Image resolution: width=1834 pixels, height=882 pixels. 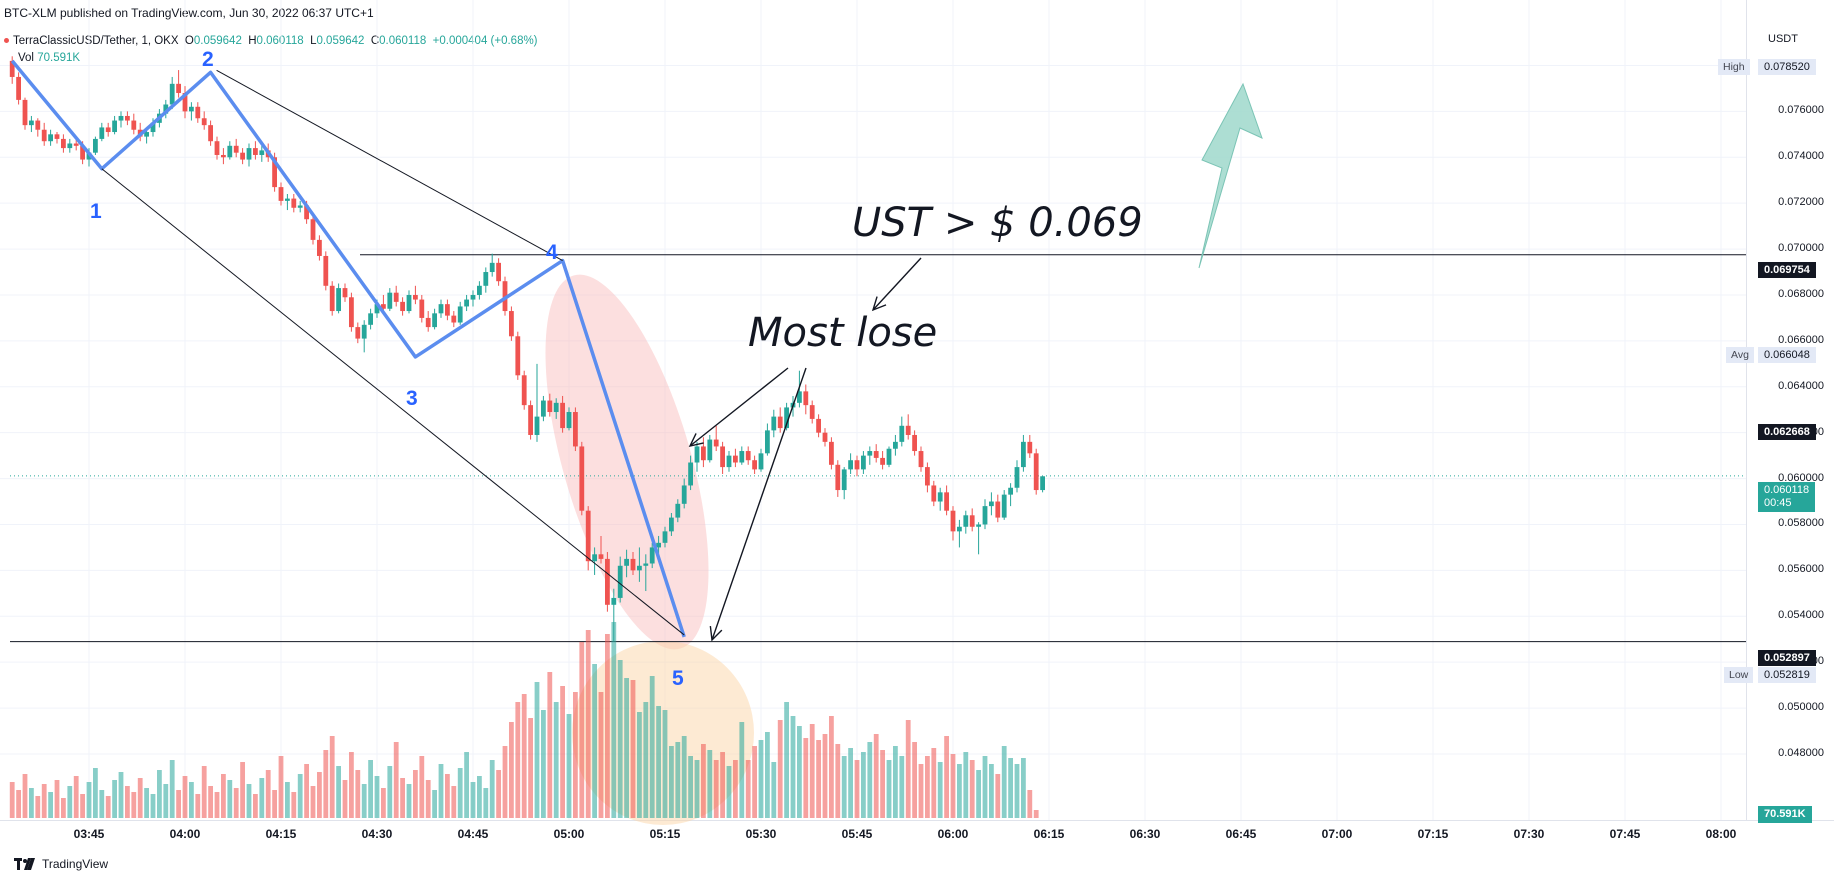 What do you see at coordinates (412, 398) in the screenshot?
I see `wave-label-3: 3` at bounding box center [412, 398].